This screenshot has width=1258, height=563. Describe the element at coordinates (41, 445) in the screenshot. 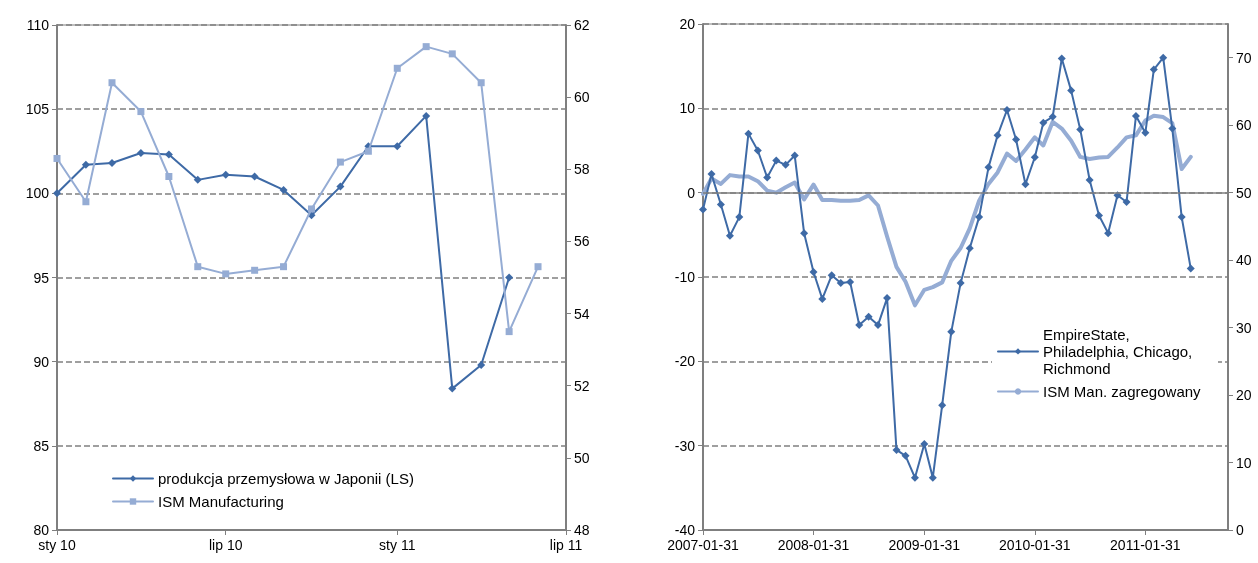

I see `y-tick-label: 85` at that location.